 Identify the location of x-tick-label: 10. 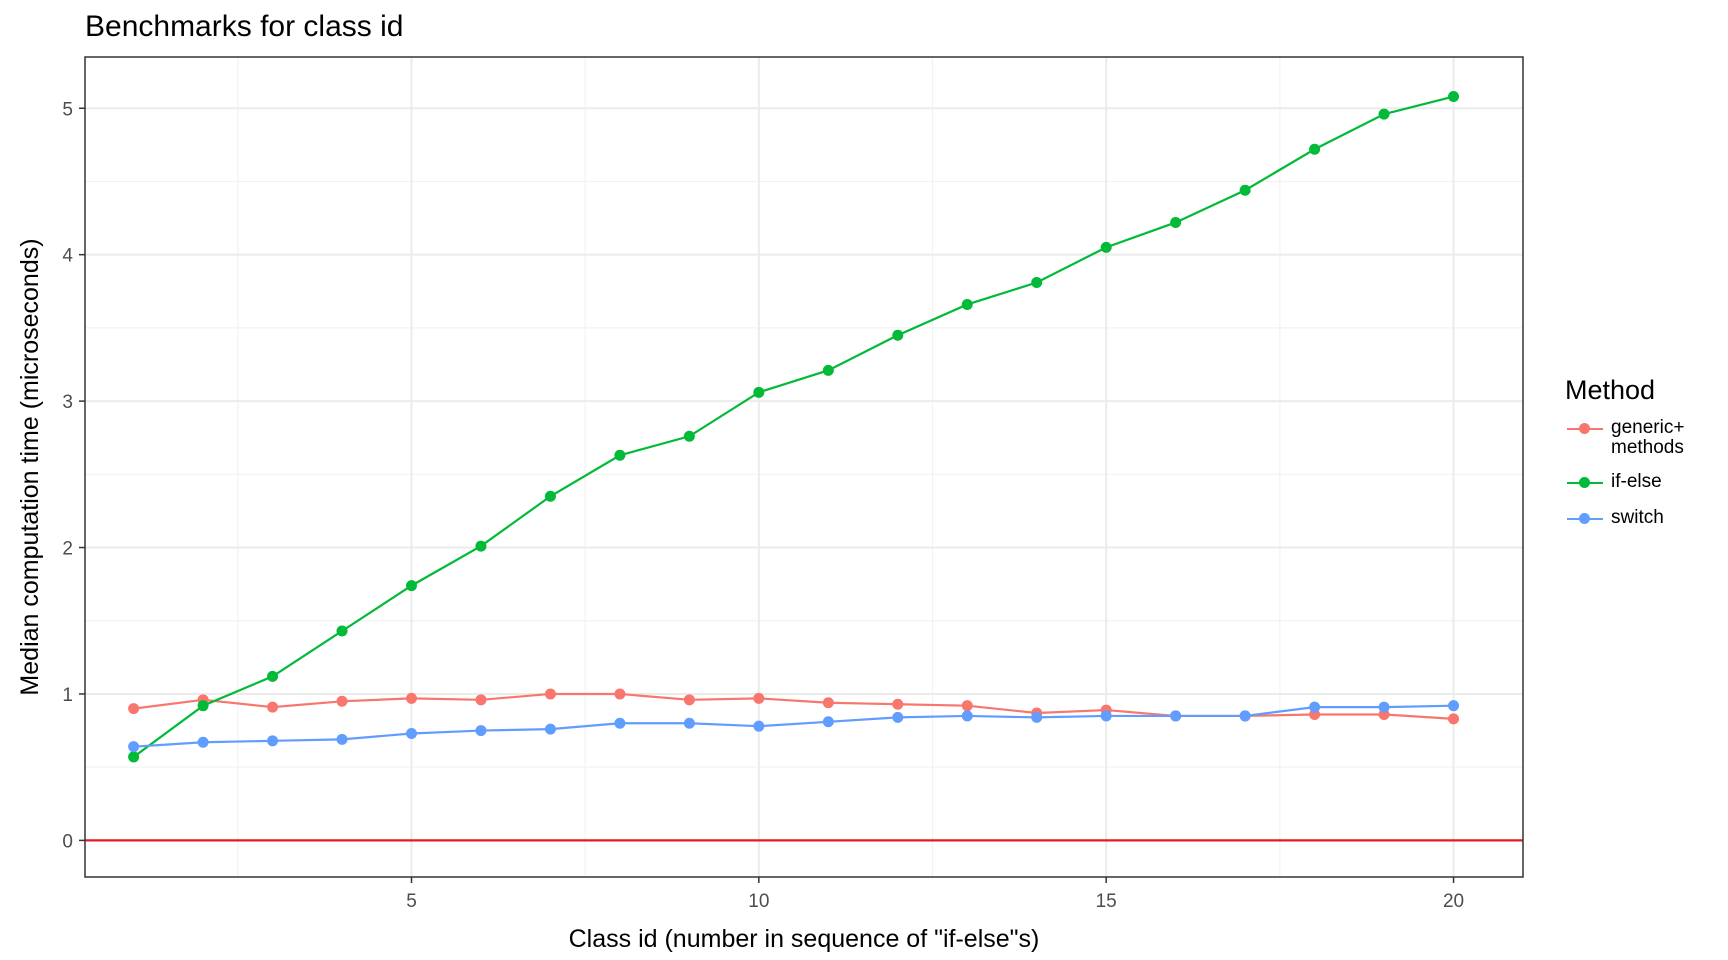
(758, 901).